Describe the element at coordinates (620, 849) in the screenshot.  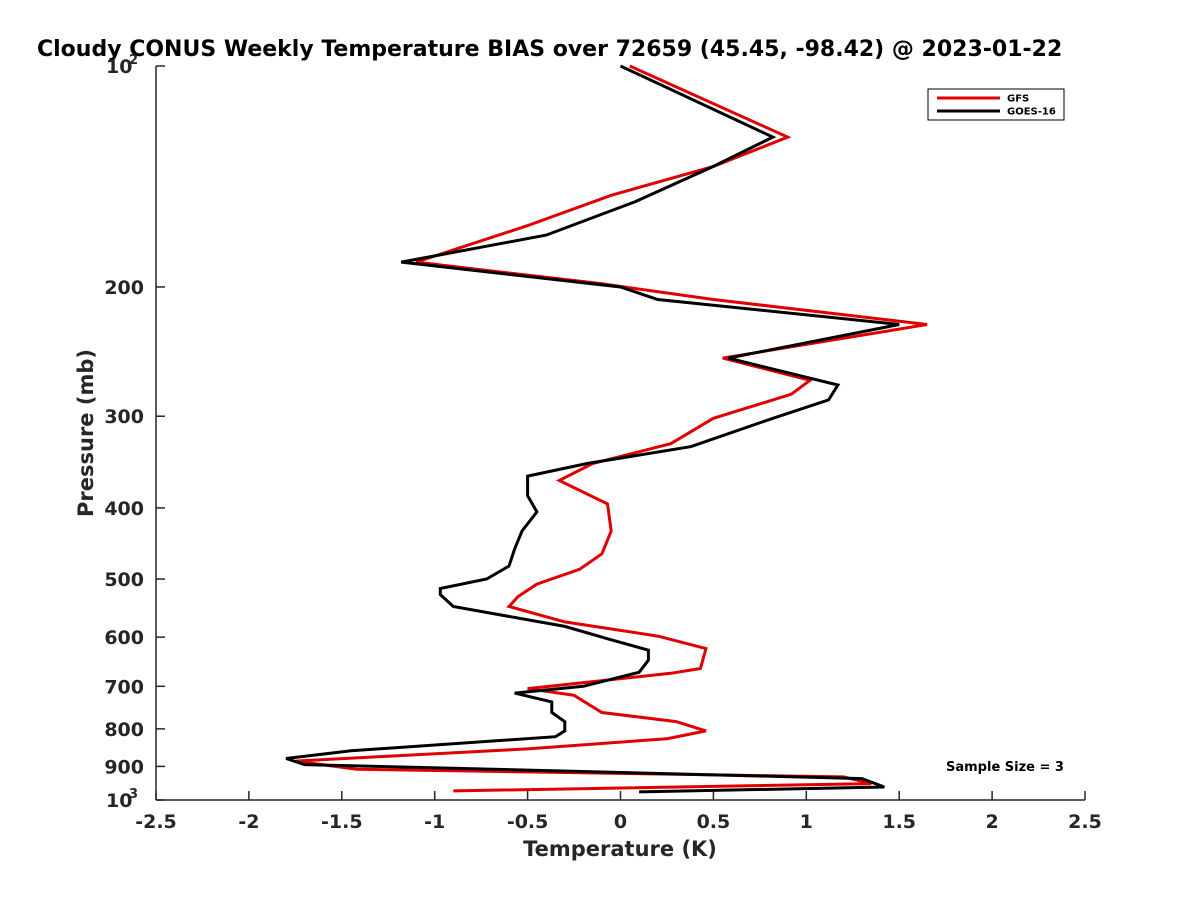
I see `x-axis-label: Temperature (K)` at that location.